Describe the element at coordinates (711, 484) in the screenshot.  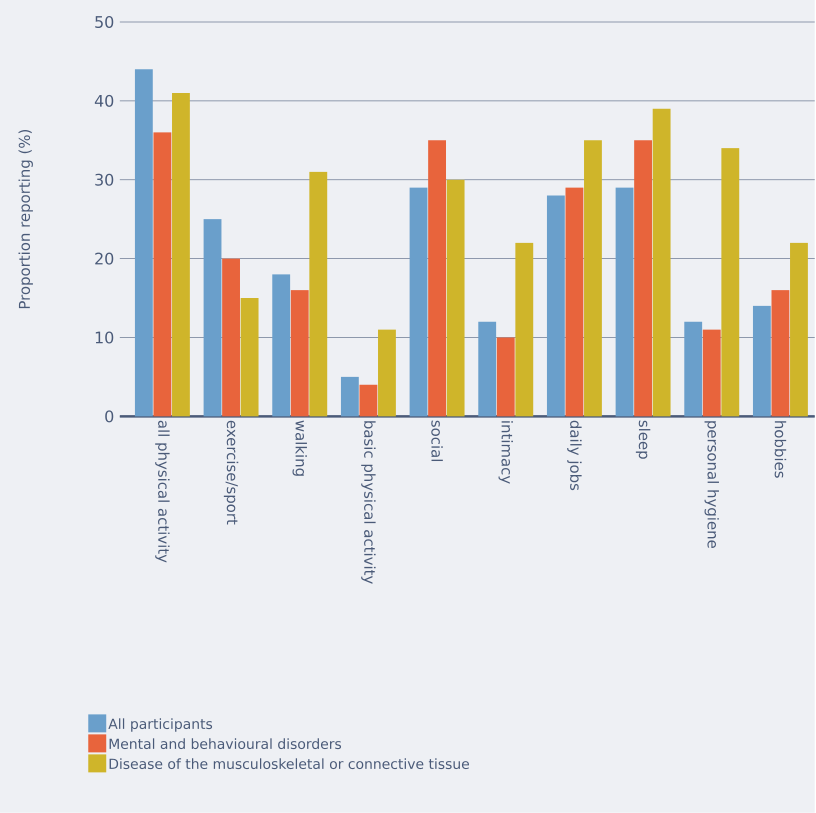
I see `x-tick-label: personal hygiene` at that location.